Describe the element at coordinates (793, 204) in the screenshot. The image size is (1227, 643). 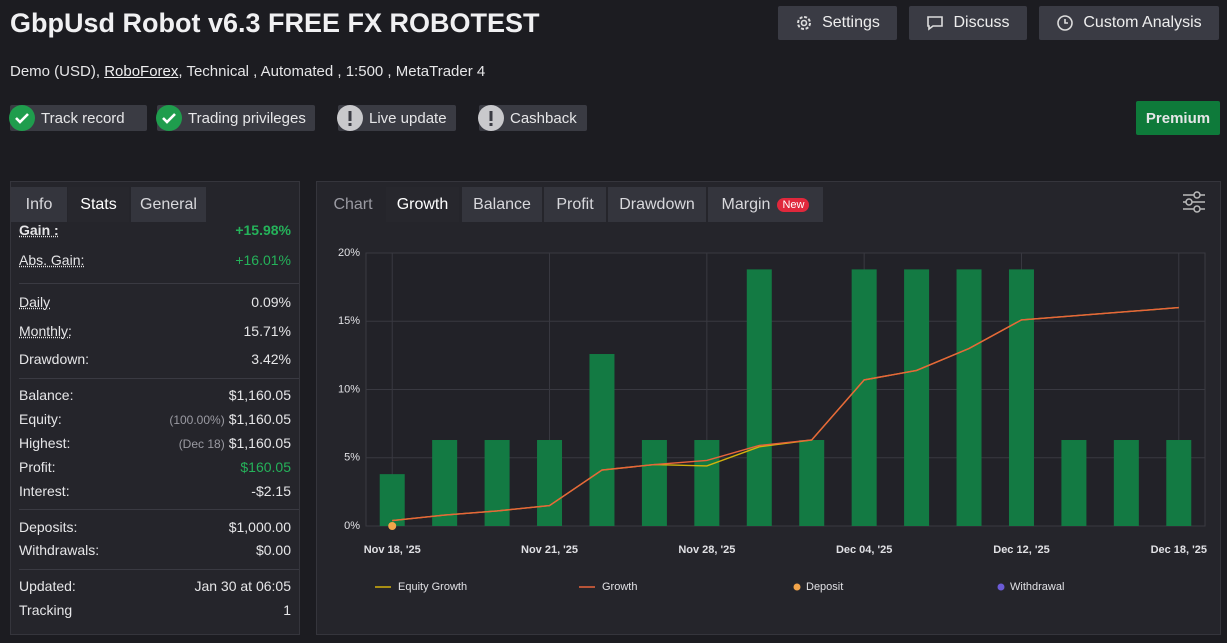
I see `new-badge: New` at that location.